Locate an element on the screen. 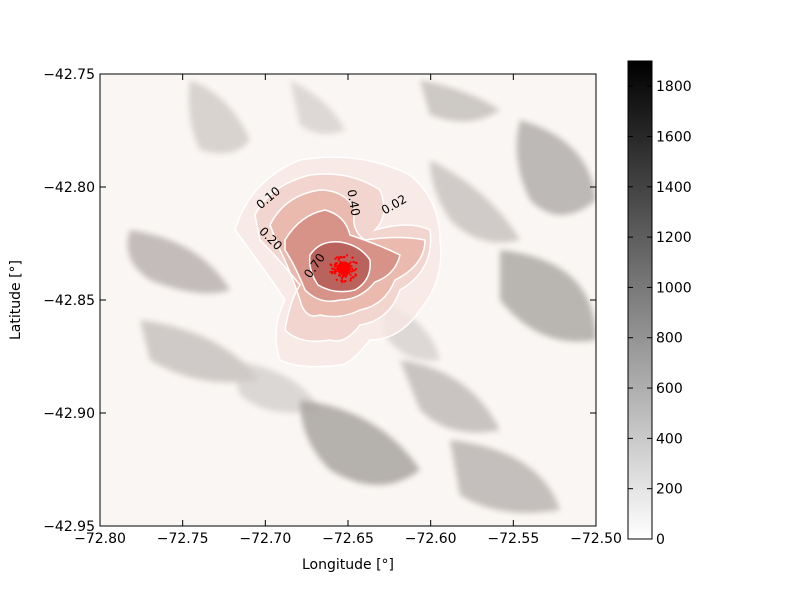 Image resolution: width=800 pixels, height=604 pixels. colorbar-tick-label: 800 is located at coordinates (669, 339).